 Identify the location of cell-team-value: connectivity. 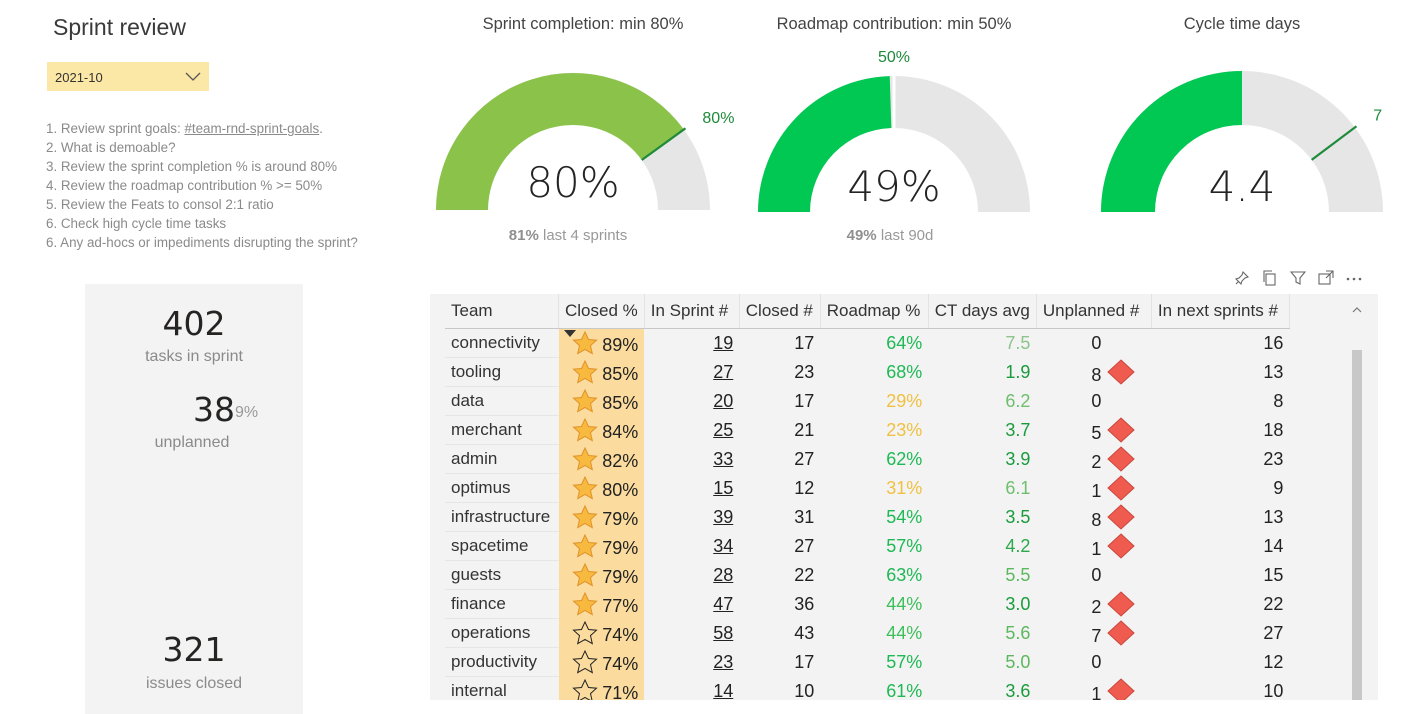
(495, 342).